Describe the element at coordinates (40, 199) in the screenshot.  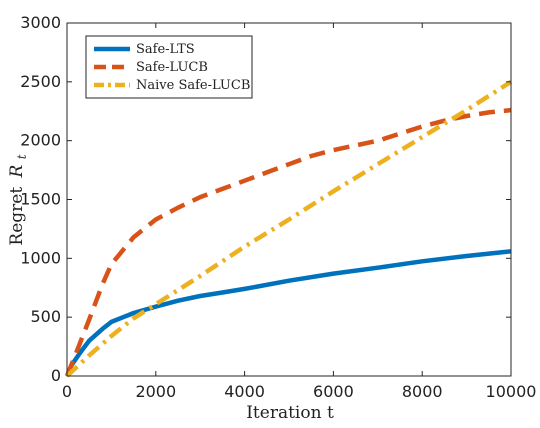
I see `y-tick-label: 1500` at that location.